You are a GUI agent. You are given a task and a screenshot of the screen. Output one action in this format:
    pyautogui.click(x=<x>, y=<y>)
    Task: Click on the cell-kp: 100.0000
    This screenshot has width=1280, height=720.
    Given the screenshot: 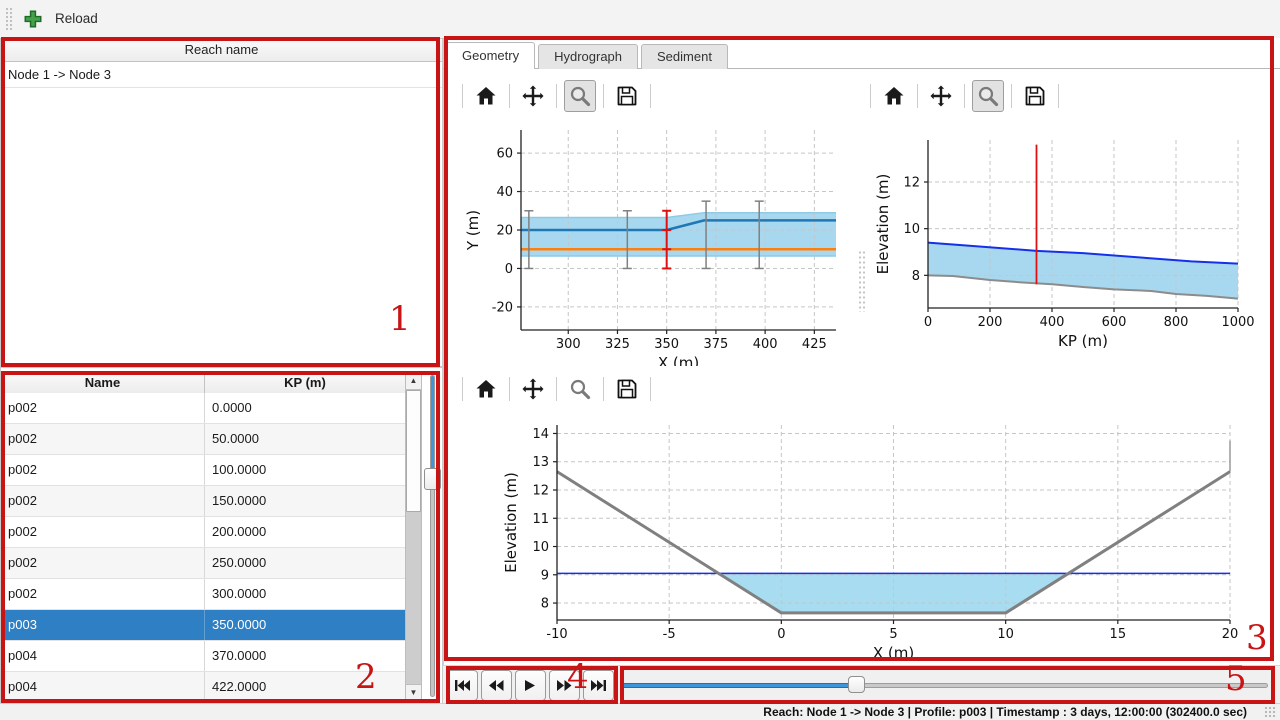 What is the action you would take?
    pyautogui.click(x=239, y=469)
    